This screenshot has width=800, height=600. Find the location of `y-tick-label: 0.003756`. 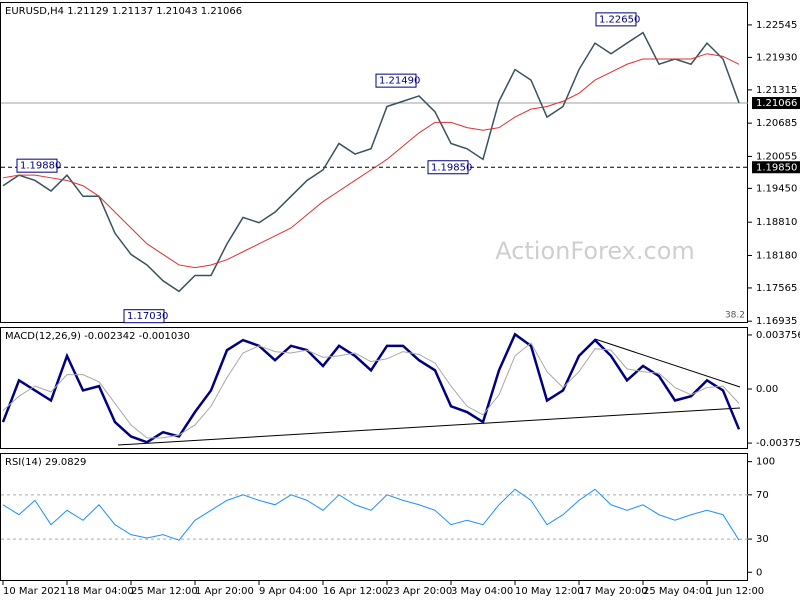

y-tick-label: 0.003756 is located at coordinates (778, 335).